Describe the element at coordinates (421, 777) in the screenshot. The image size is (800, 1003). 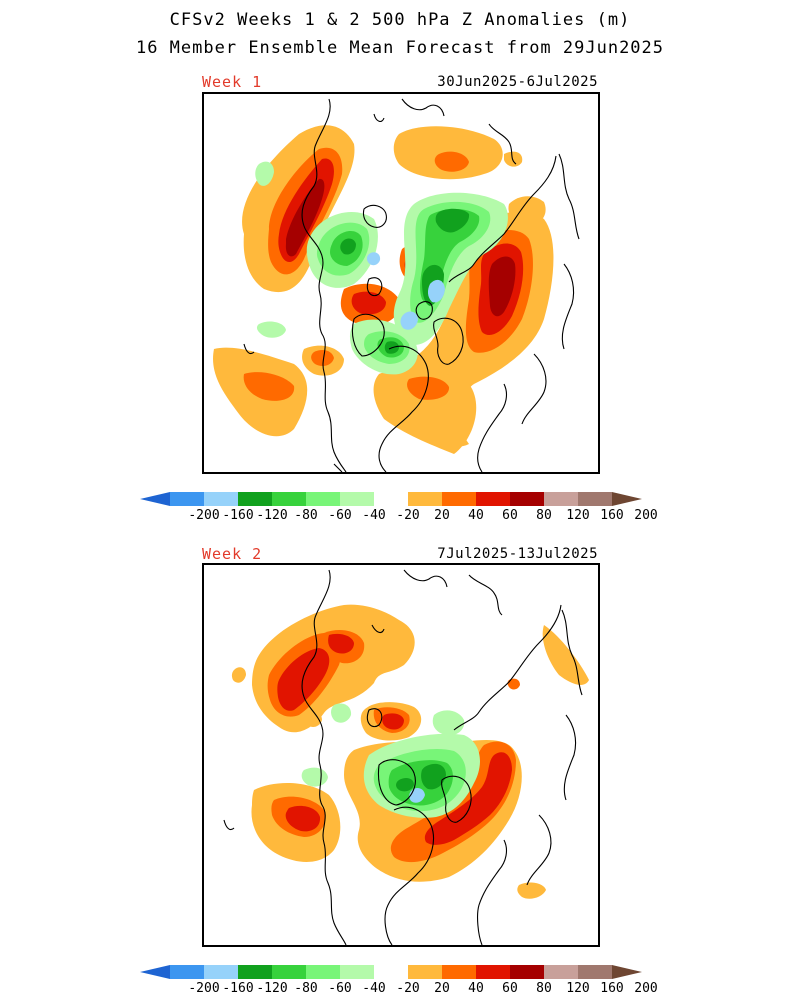
I see `week2-negative-strong` at that location.